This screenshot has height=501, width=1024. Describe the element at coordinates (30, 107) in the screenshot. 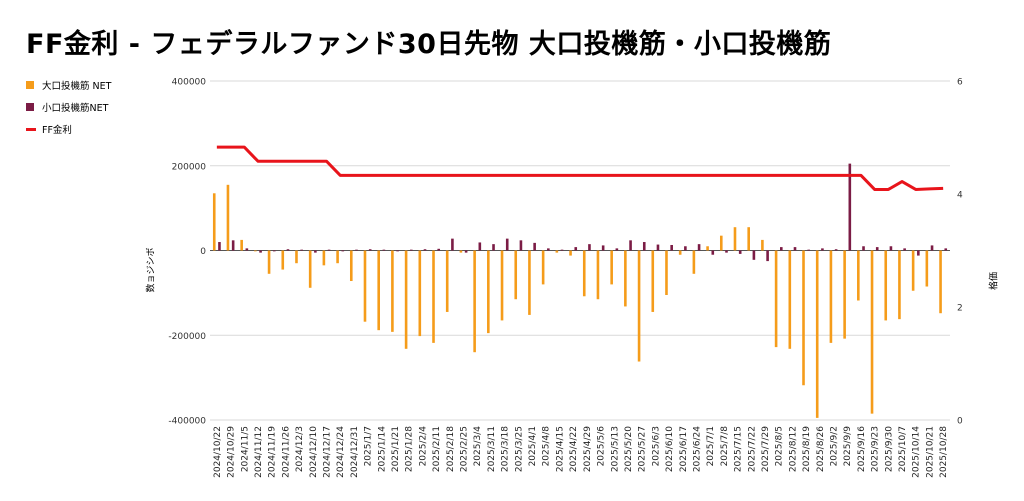

I see `legend-swatch-small-speculators` at that location.